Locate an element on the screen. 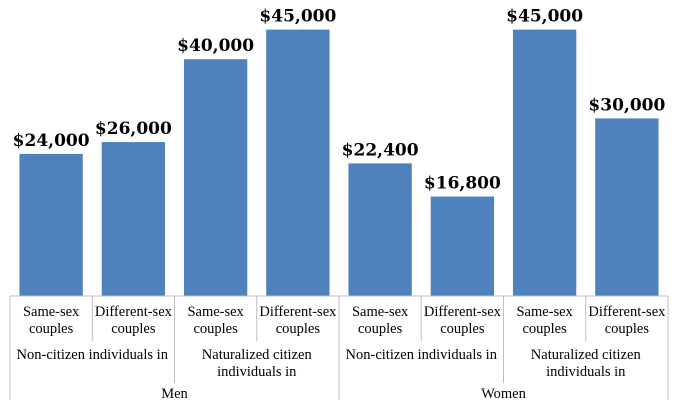 Image resolution: width=674 pixels, height=402 pixels. group-label: Women is located at coordinates (503, 394).